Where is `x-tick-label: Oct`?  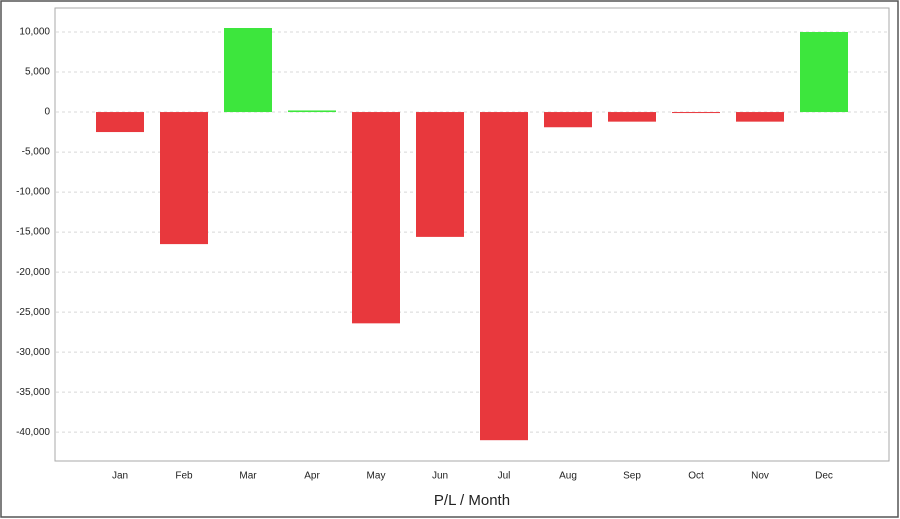
x-tick-label: Oct is located at coordinates (696, 476).